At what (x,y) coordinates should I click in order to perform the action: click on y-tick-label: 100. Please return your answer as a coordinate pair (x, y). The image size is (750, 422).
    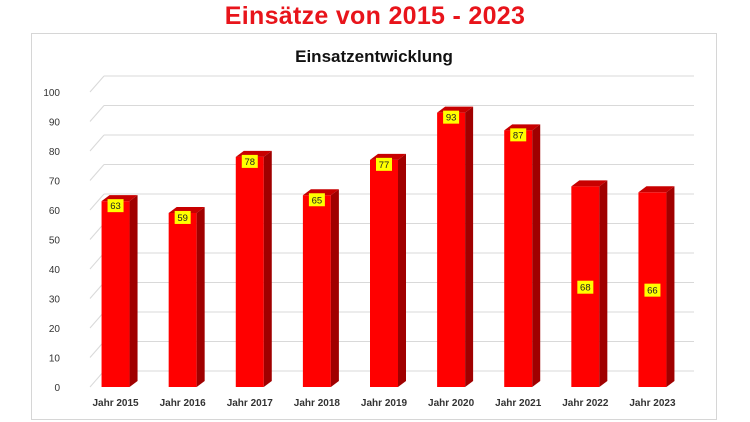
    Looking at the image, I should click on (51, 93).